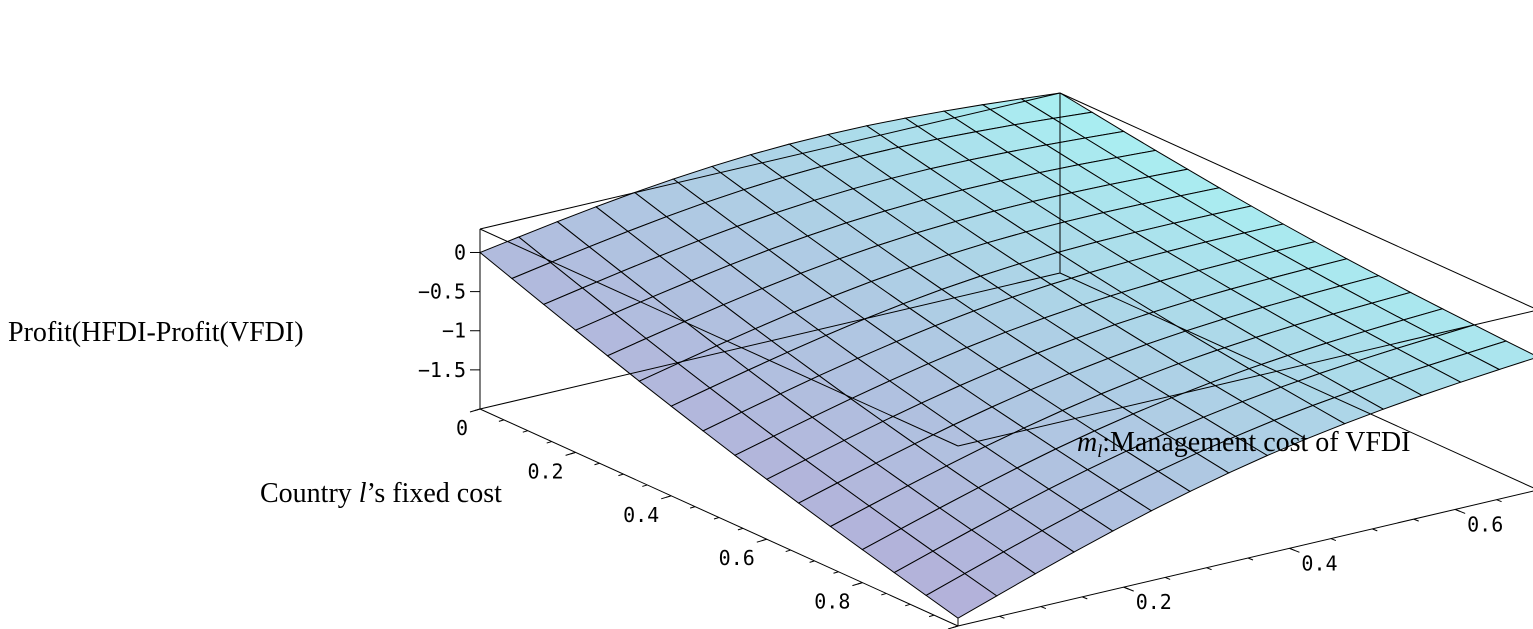 The height and width of the screenshot is (629, 1533). I want to click on x-tick-label-3: 0.6, so click(737, 558).